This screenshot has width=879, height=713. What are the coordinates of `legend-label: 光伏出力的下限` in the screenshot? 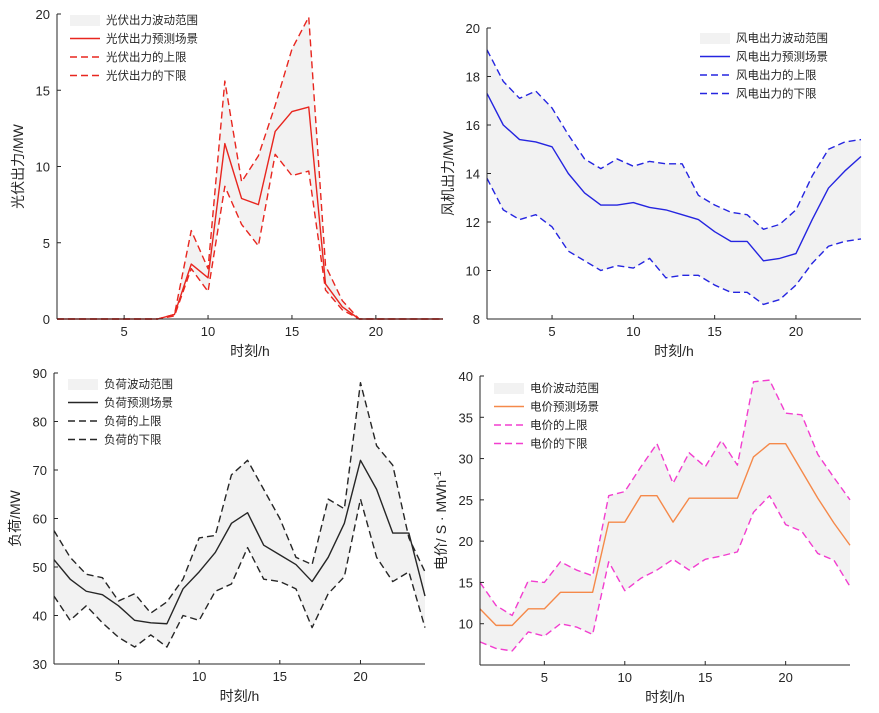 It's located at (146, 76).